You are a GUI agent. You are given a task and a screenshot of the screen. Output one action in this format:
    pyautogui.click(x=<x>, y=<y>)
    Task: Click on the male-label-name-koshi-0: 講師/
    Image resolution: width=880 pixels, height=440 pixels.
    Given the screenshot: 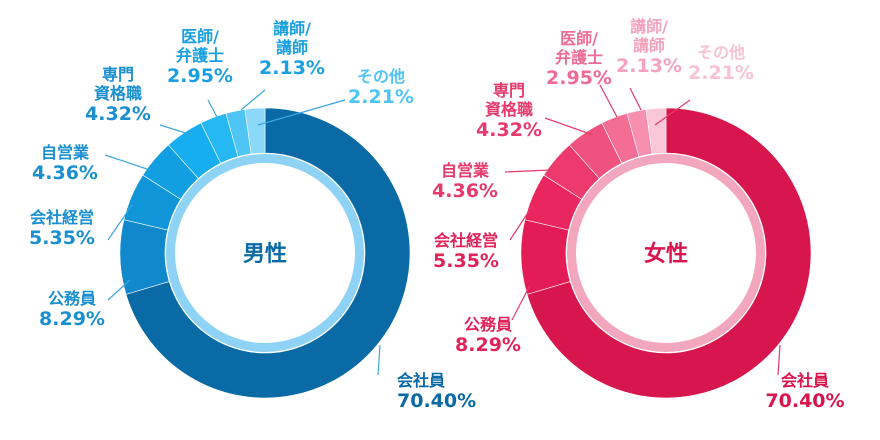 What is the action you would take?
    pyautogui.click(x=292, y=28)
    